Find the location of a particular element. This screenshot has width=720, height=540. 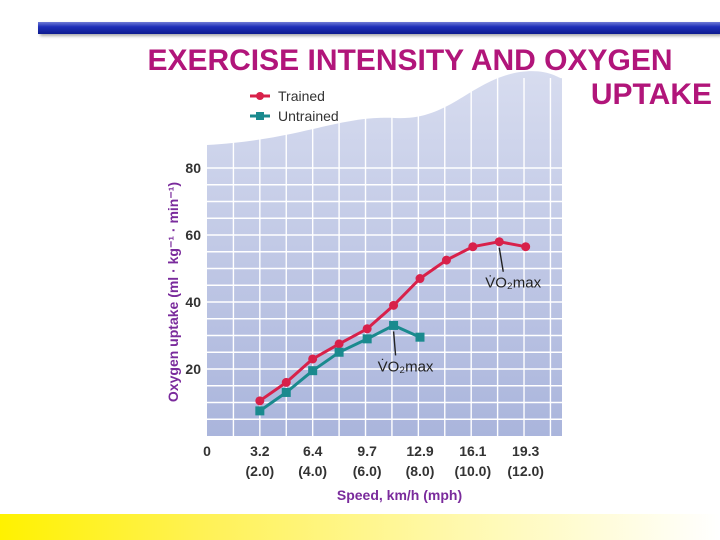

slide-title: EXERCISE INTENSITY AND OXYGEN UPTAKE is located at coordinates (410, 78).